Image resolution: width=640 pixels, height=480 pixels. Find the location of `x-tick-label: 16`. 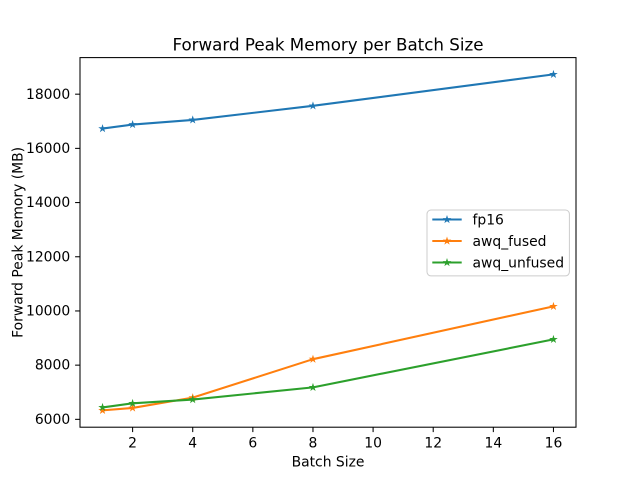

x-tick-label: 16 is located at coordinates (554, 444).